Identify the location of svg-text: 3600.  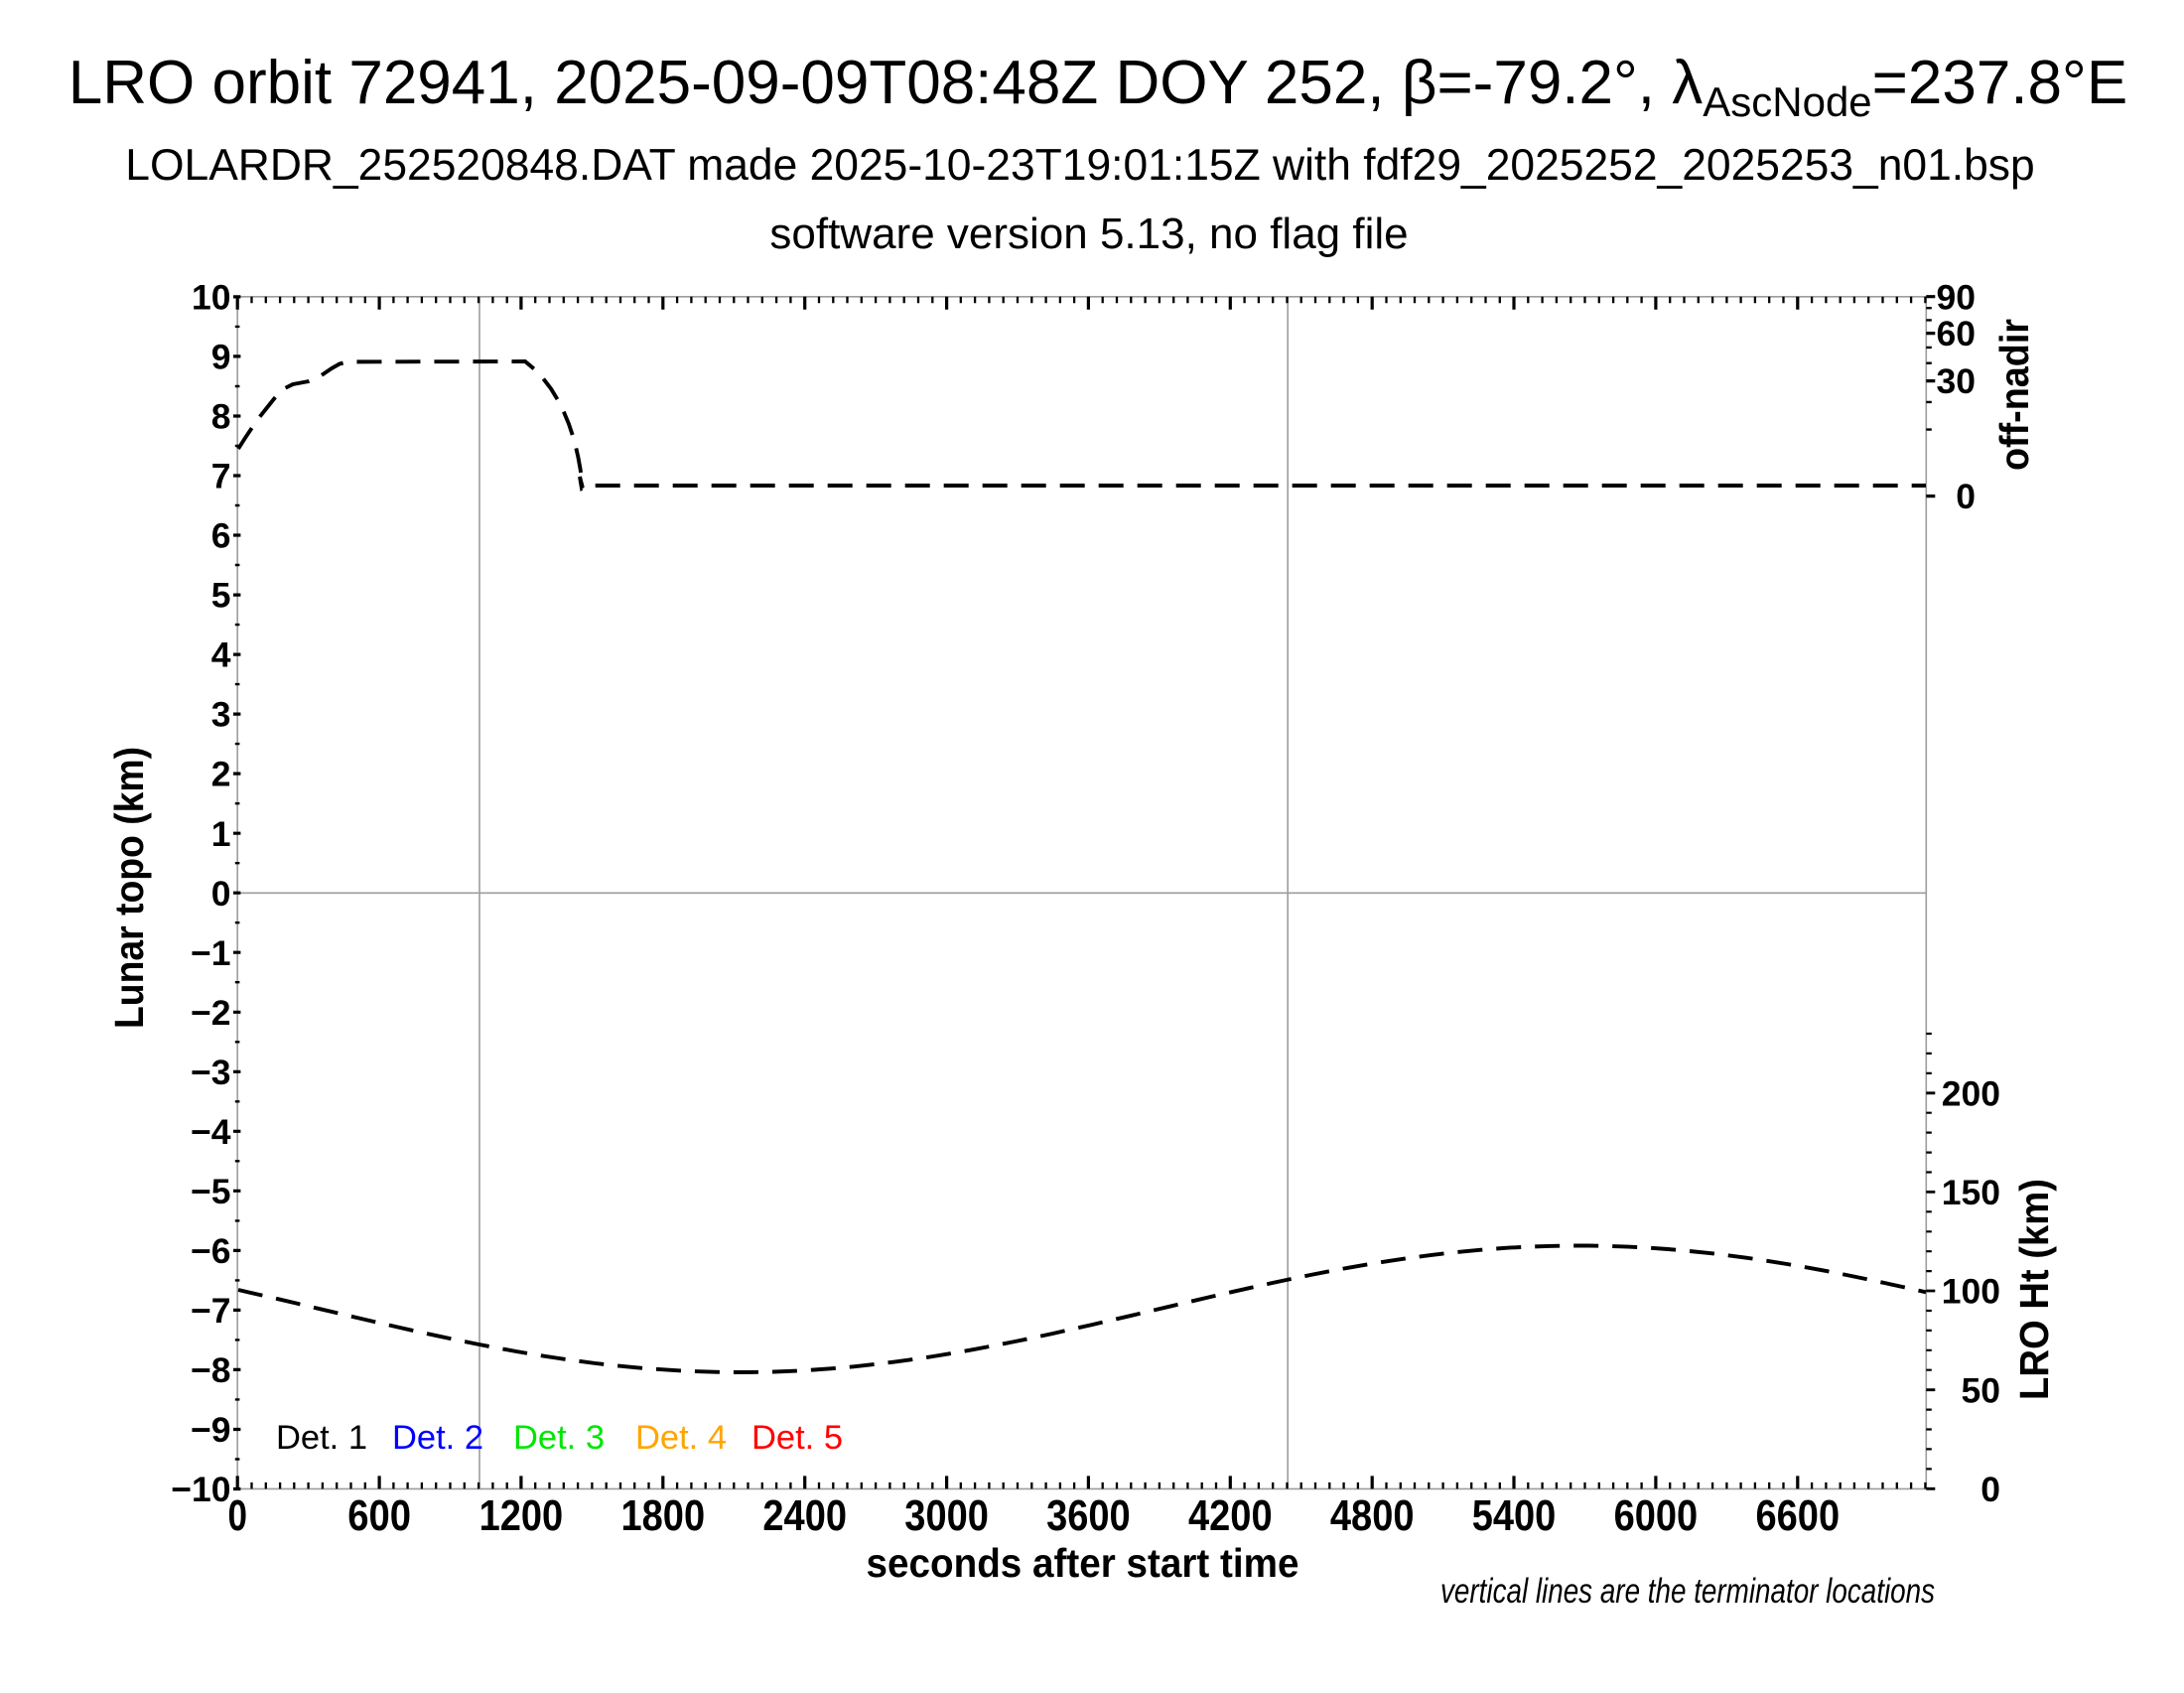
(1088, 1515).